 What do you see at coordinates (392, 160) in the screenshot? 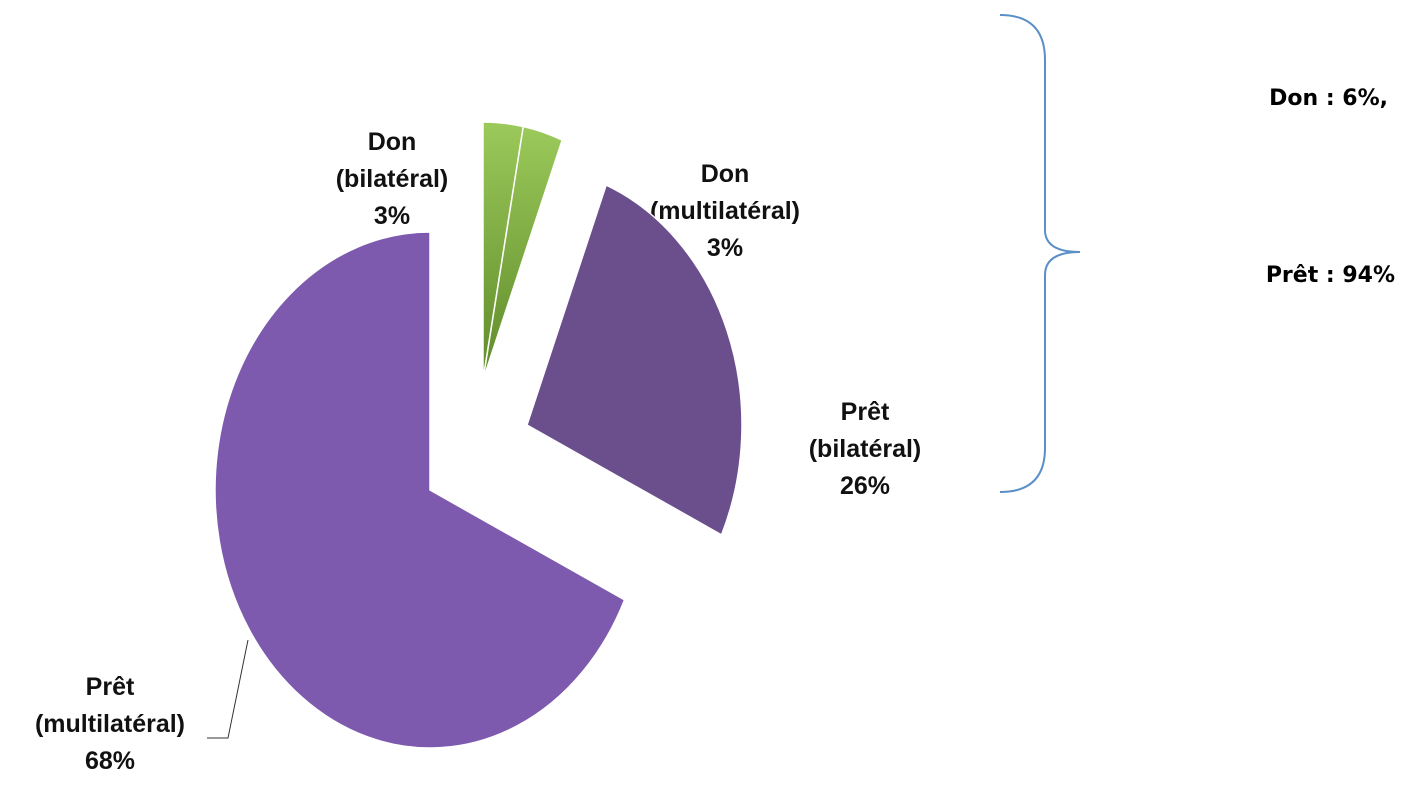
I see `slice-label: Don (bilatéral)` at bounding box center [392, 160].